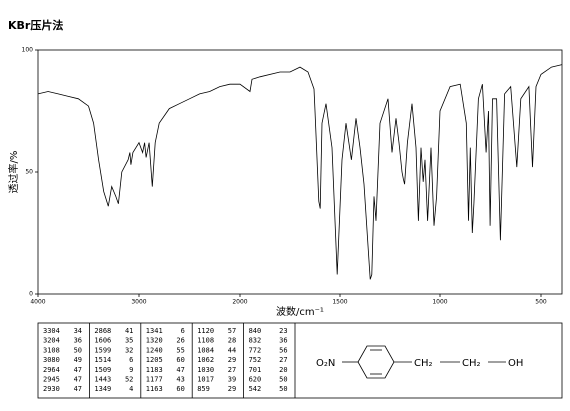 This screenshot has height=411, width=570. Describe the element at coordinates (232, 380) in the screenshot. I see `peak-transmittance: 39` at that location.